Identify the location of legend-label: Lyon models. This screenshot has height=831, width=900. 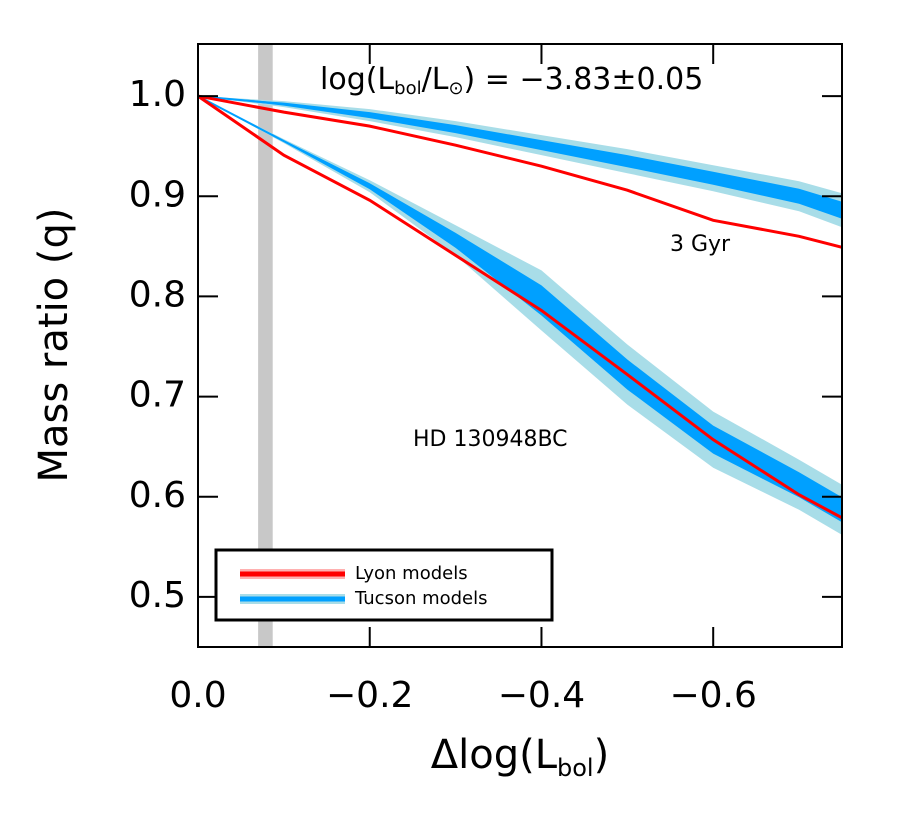
(411, 573).